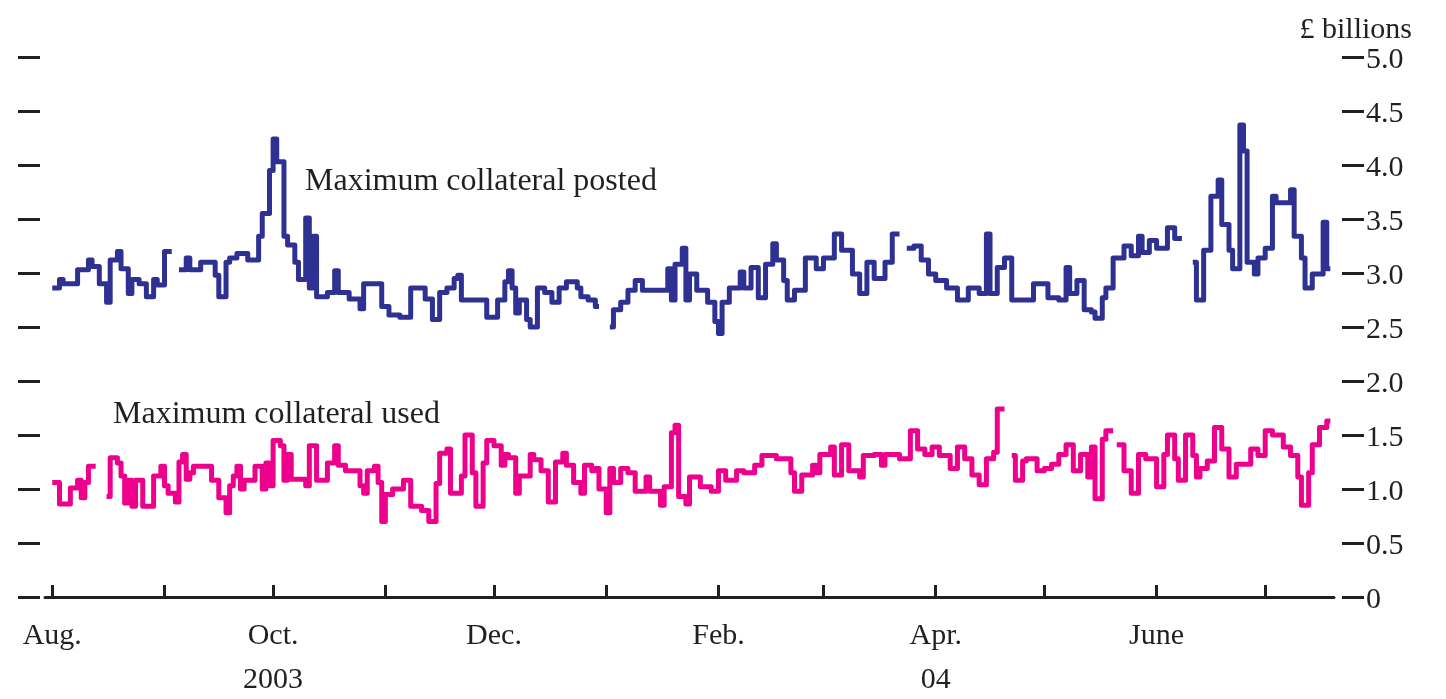  I want to click on y-tick-label: 2.0, so click(1385, 381).